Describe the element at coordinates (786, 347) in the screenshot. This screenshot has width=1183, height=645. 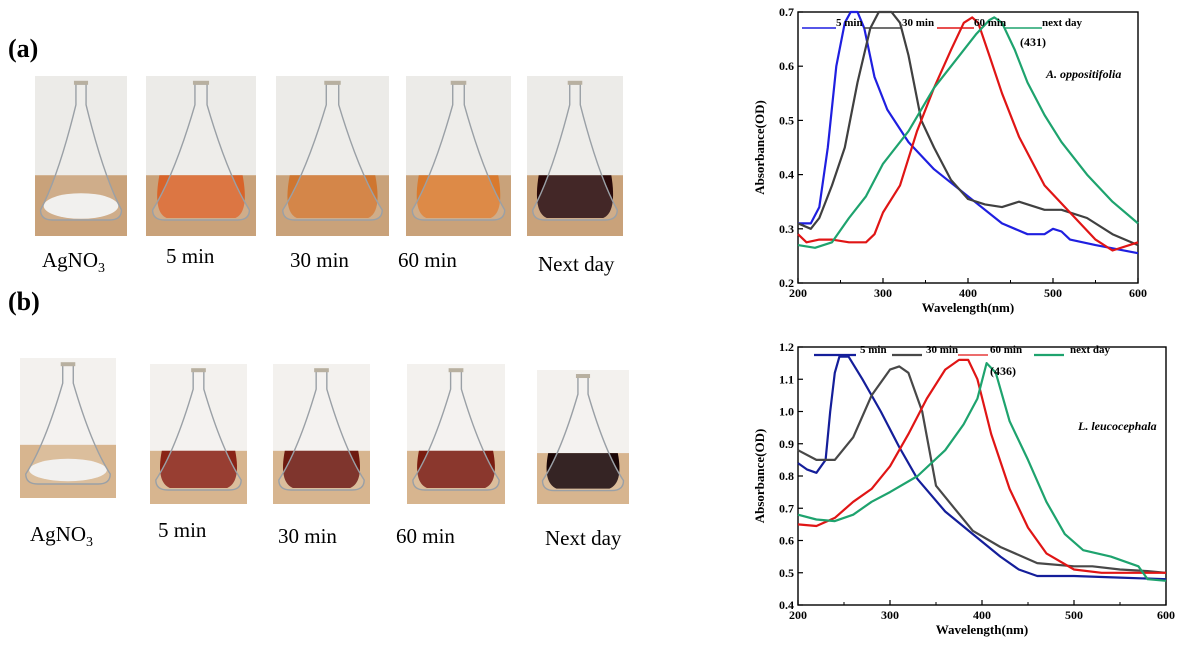
I see `y-tick-label: 1.2` at that location.